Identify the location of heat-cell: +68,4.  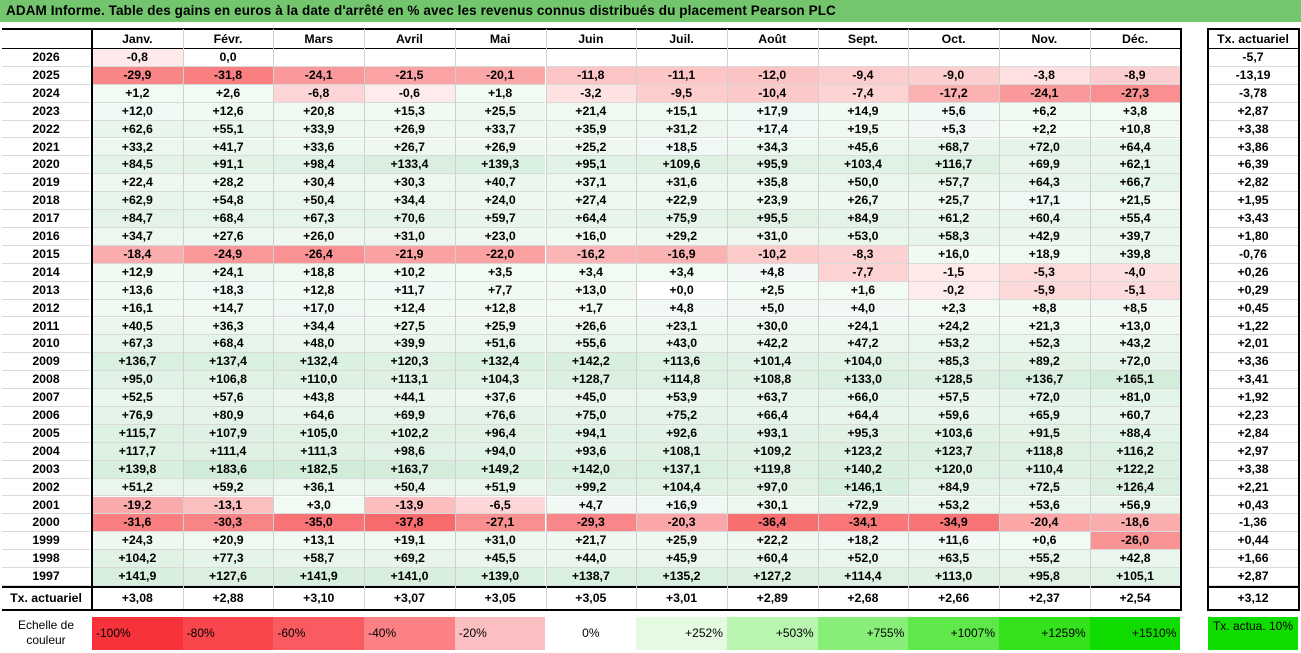
(228, 344).